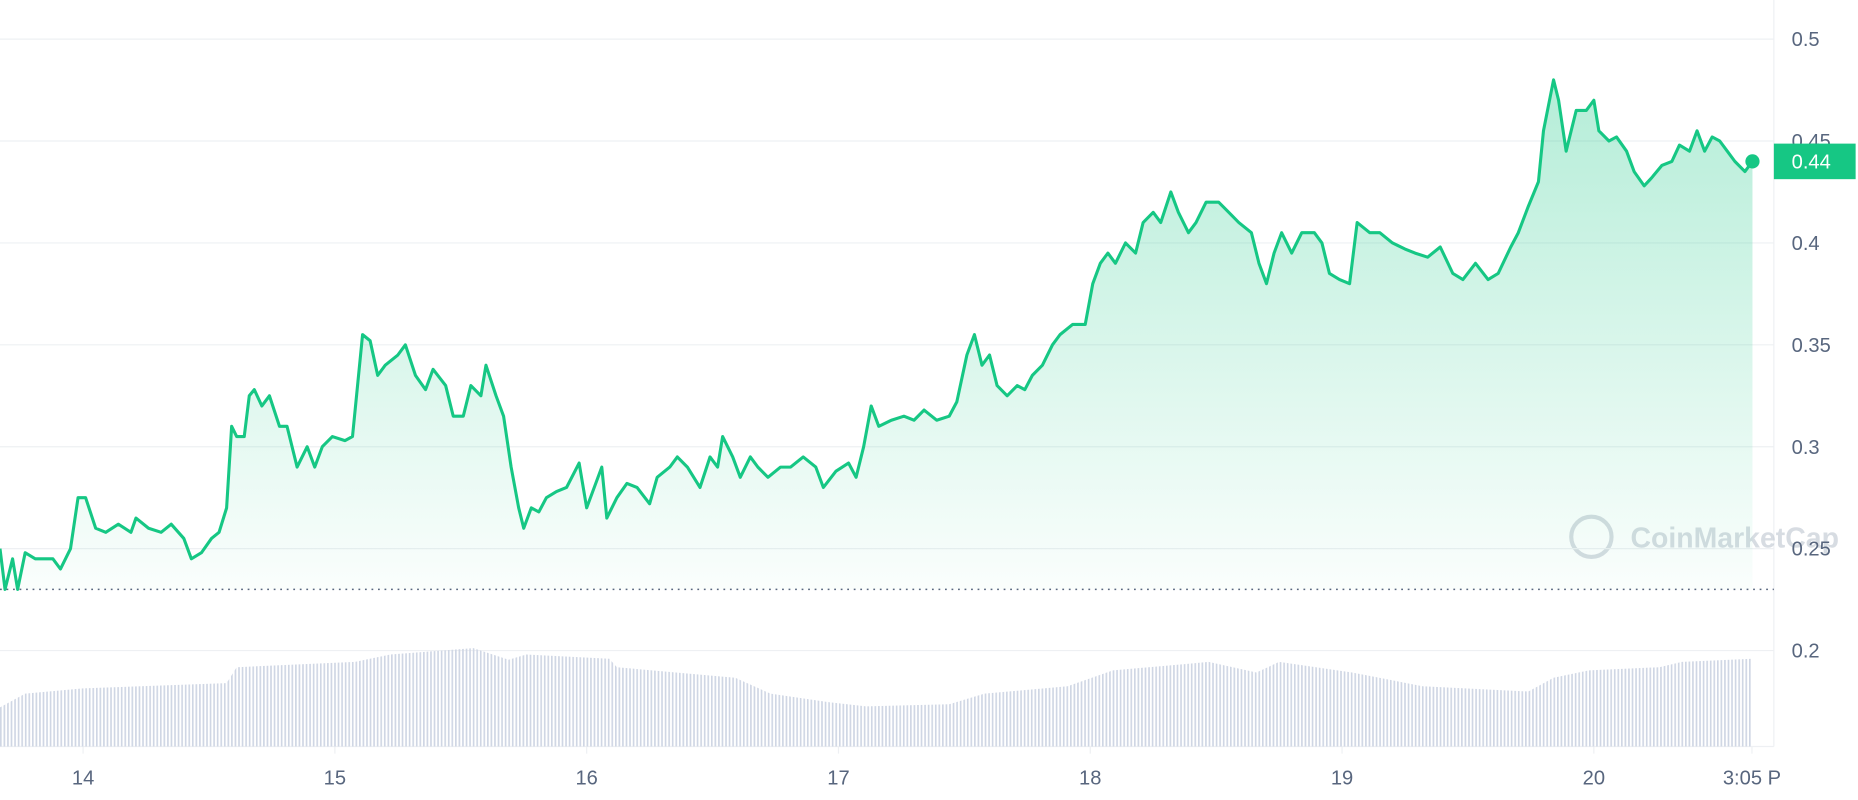 This screenshot has height=800, width=1858. I want to click on current-price-label: 0.44, so click(1811, 162).